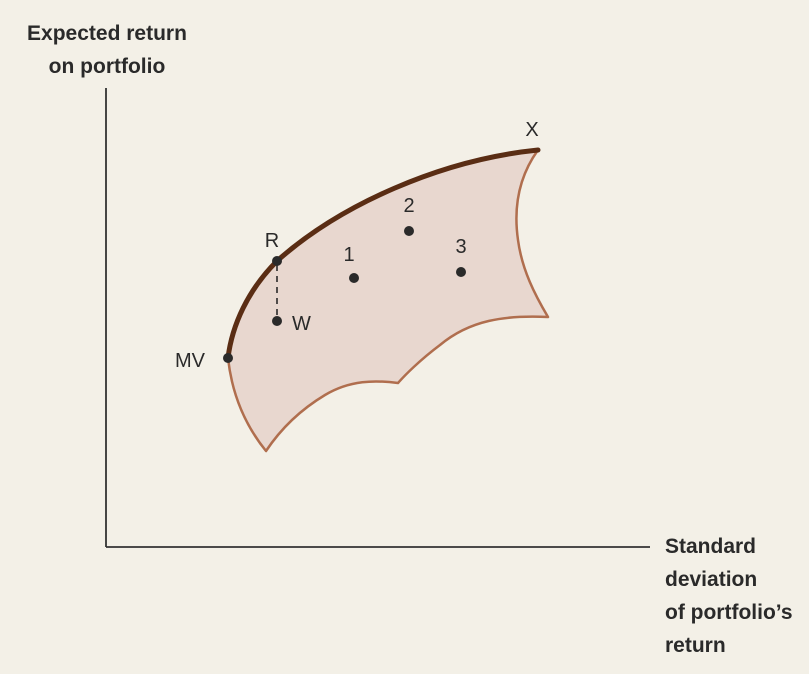 The image size is (809, 674). I want to click on y-axis-title-line-2: on portfolio, so click(107, 66).